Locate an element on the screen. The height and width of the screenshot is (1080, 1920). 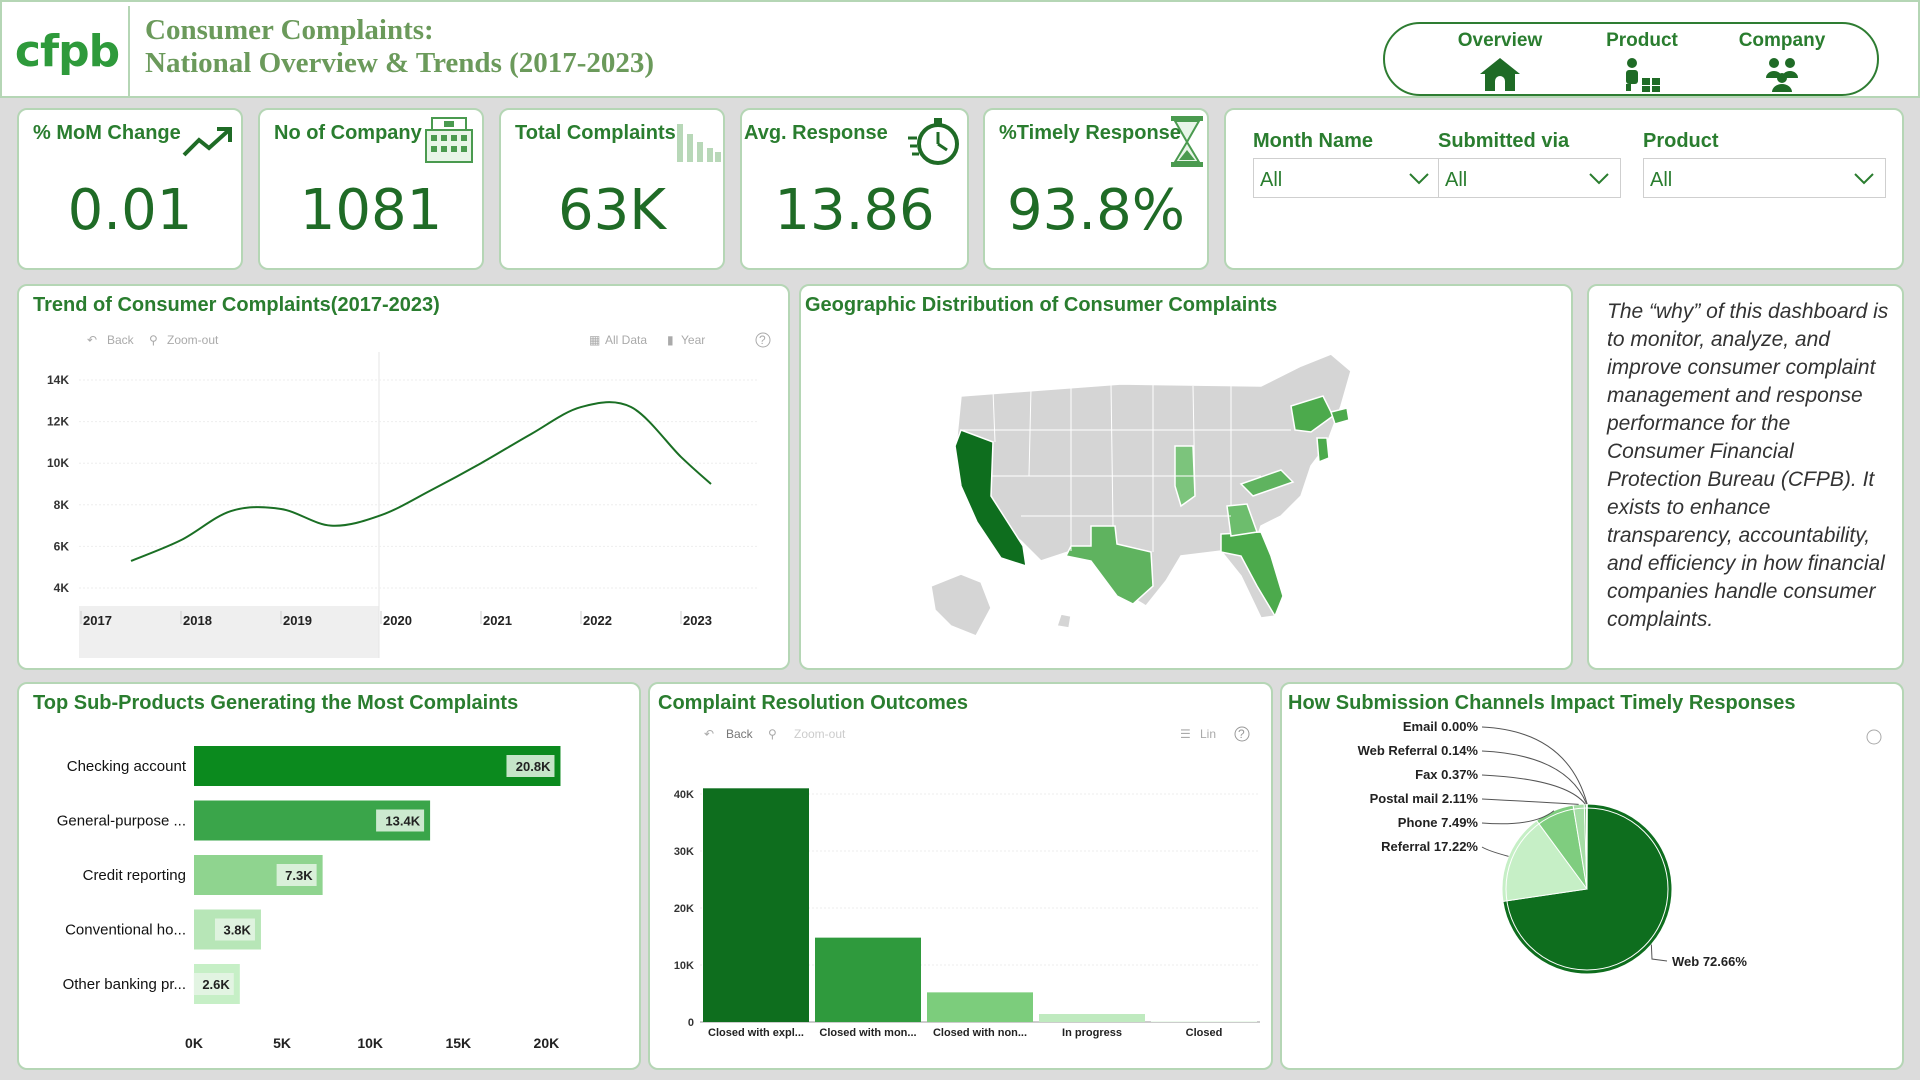
subproduct-bar is located at coordinates (377, 766).